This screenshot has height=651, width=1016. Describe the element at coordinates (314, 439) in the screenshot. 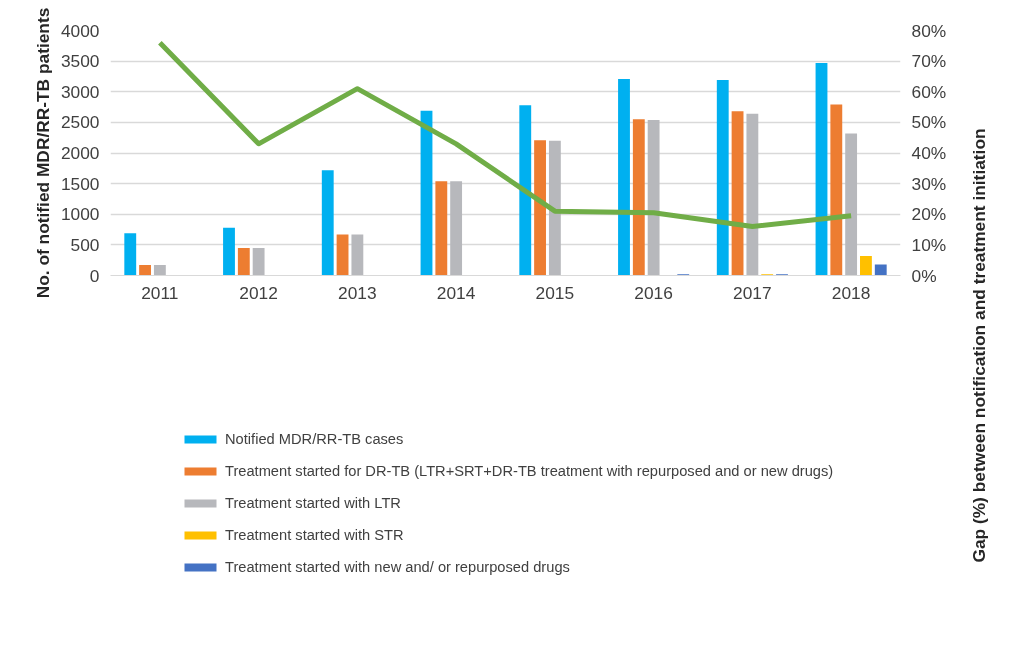

I see `legend-label: Notified MDR/RR-TB cases` at that location.